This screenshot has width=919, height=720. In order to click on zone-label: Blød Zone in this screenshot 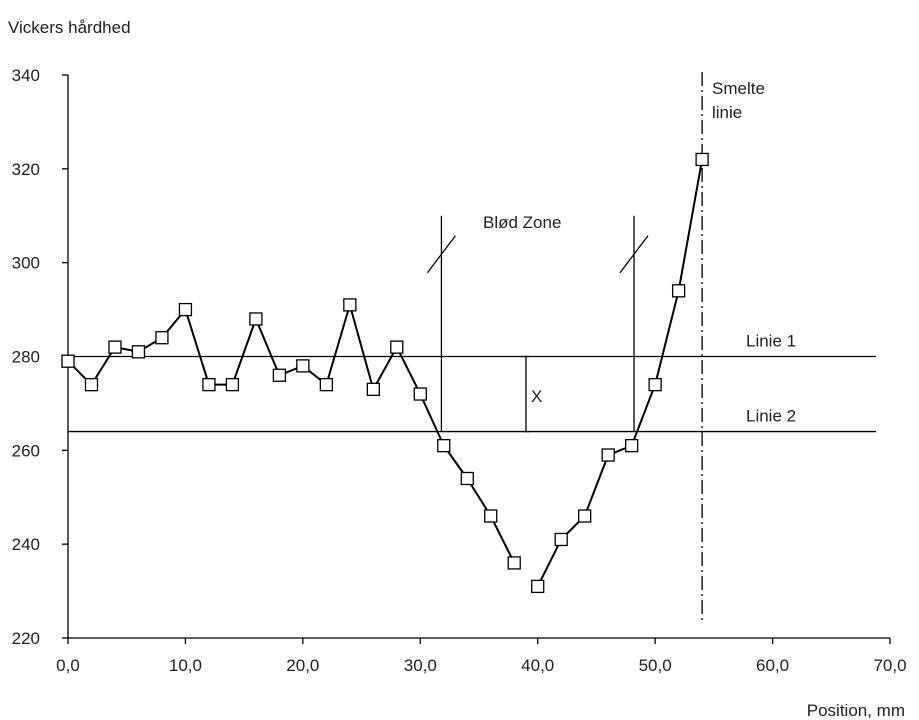, I will do `click(522, 222)`.